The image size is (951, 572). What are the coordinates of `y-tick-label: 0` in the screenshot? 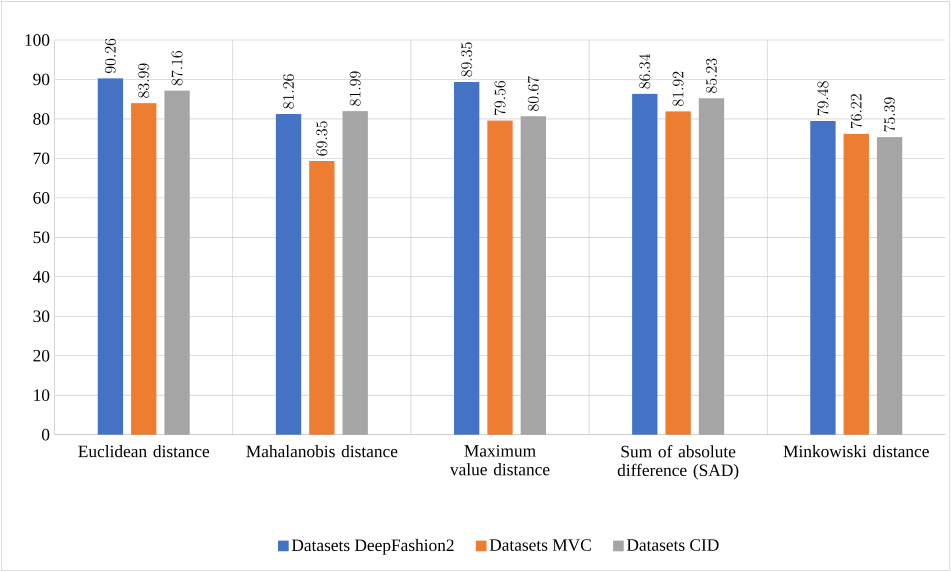 It's located at (46, 434).